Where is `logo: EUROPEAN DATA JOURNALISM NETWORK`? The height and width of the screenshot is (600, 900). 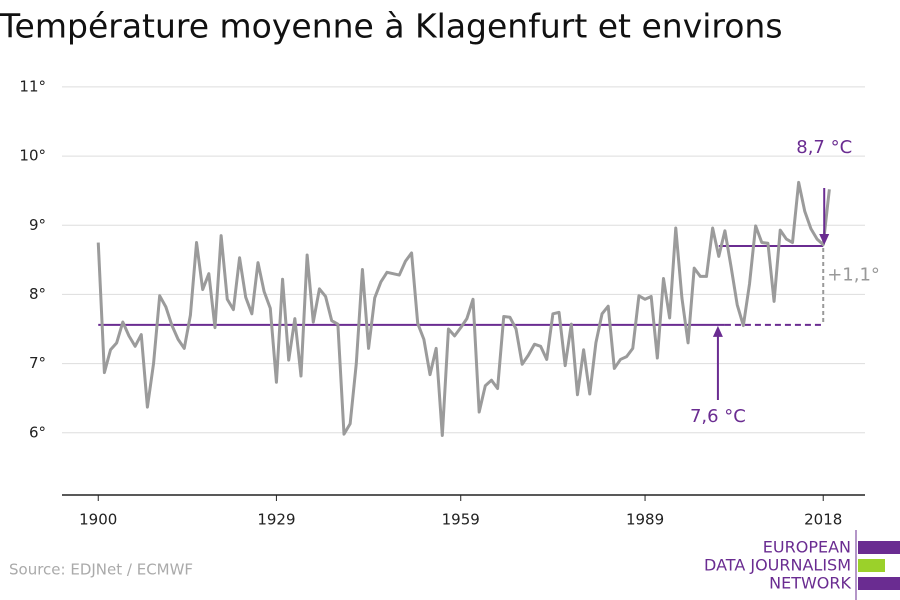 logo: EUROPEAN DATA JOURNALISM NETWORK is located at coordinates (802, 565).